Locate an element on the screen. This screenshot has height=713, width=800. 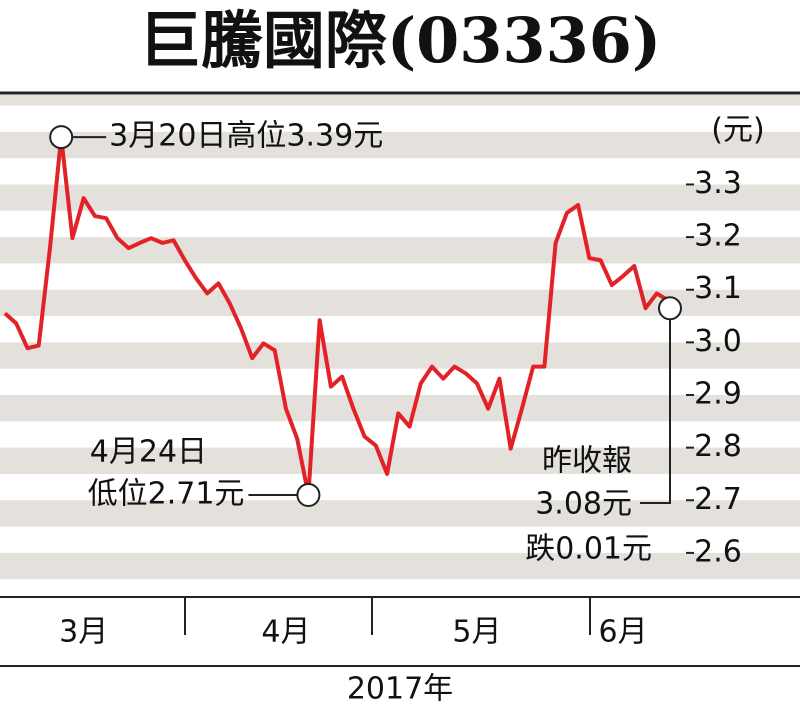
x-axis-label: 2017年 is located at coordinates (400, 689).